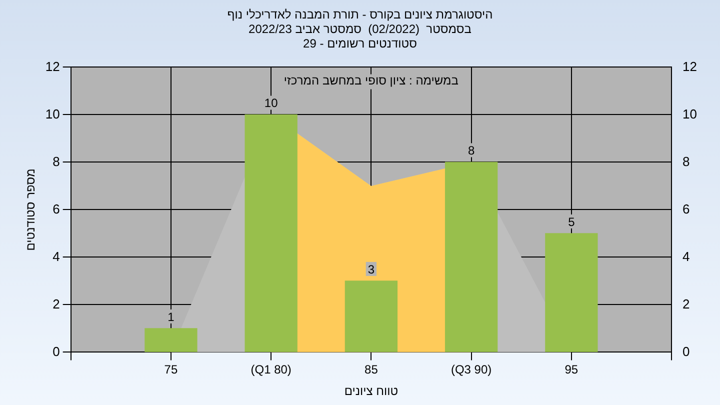 The width and height of the screenshot is (720, 405). Describe the element at coordinates (686, 208) in the screenshot. I see `y2-tick-label: 6` at that location.